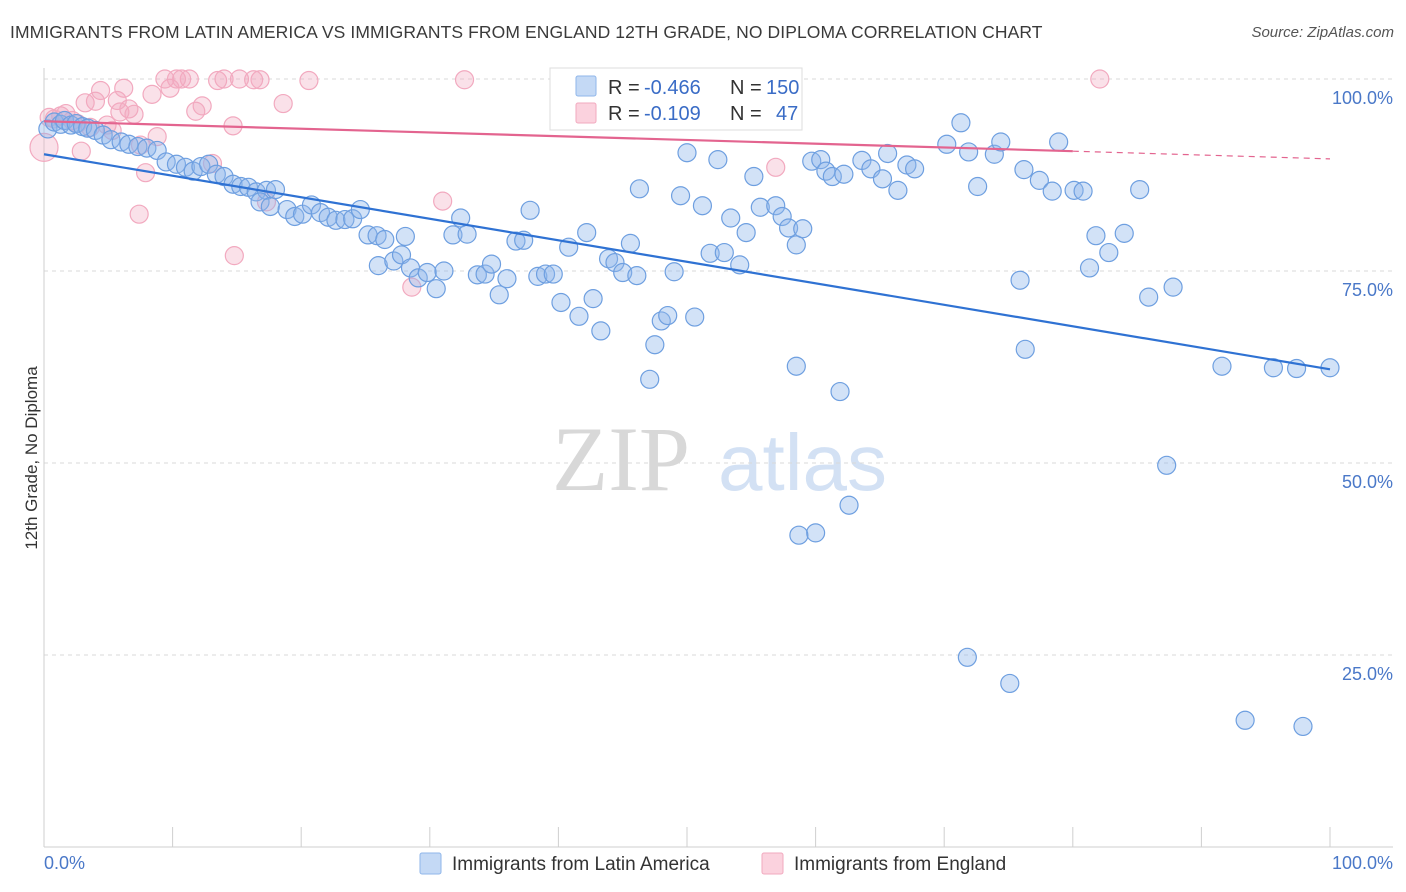 Image resolution: width=1406 pixels, height=892 pixels. Describe the element at coordinates (672, 114) in the screenshot. I see `legend-r-value-2: -0.109` at that location.